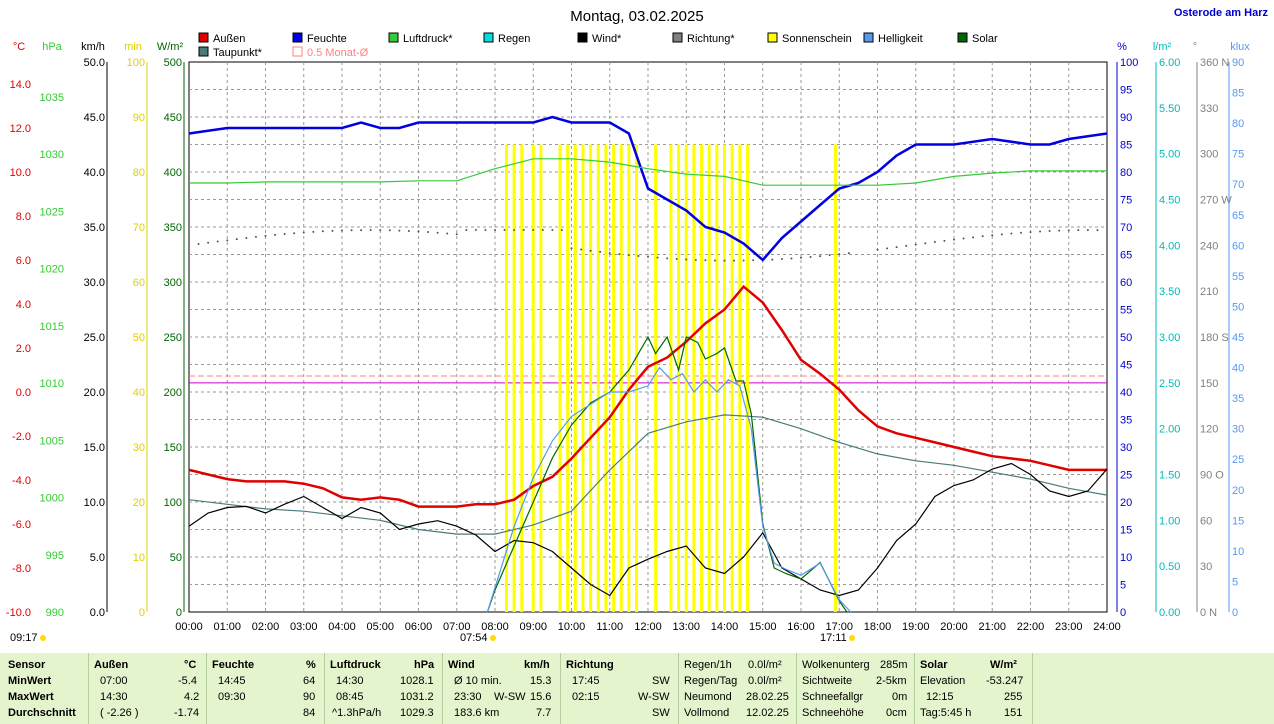  I want to click on axis-tick-left: 500, so click(173, 63).